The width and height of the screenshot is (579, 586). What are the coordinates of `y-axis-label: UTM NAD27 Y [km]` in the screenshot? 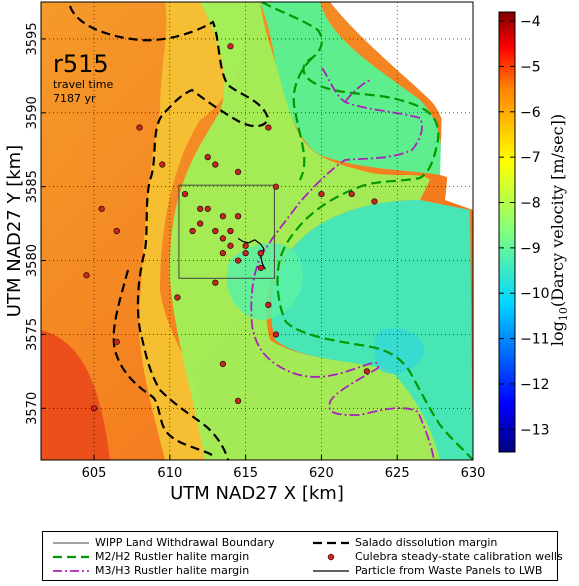 It's located at (14, 231).